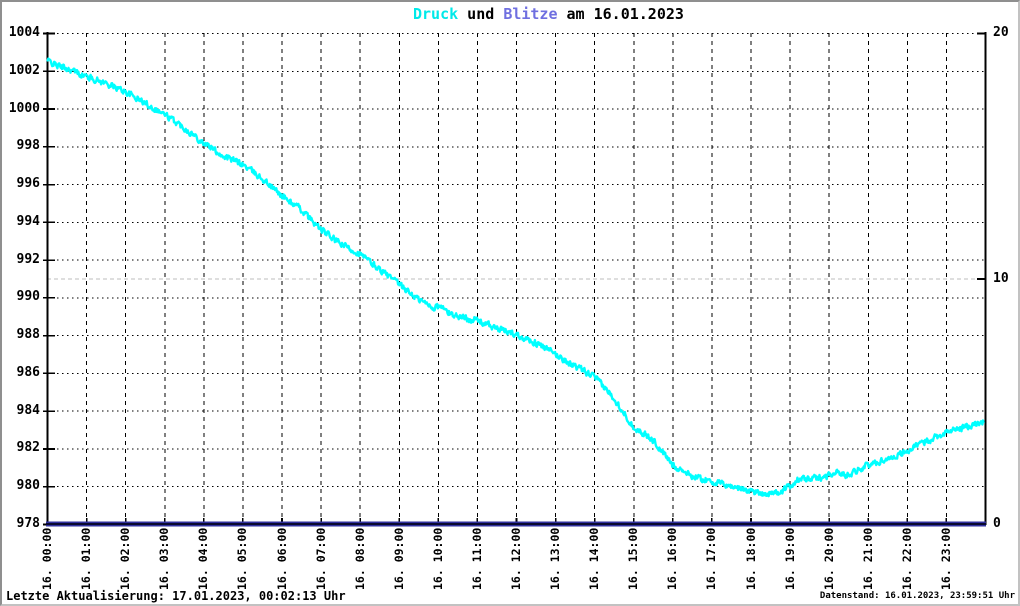 The width and height of the screenshot is (1020, 606). What do you see at coordinates (320, 558) in the screenshot?
I see `x-axis-tick-label: 16. 07:00` at bounding box center [320, 558].